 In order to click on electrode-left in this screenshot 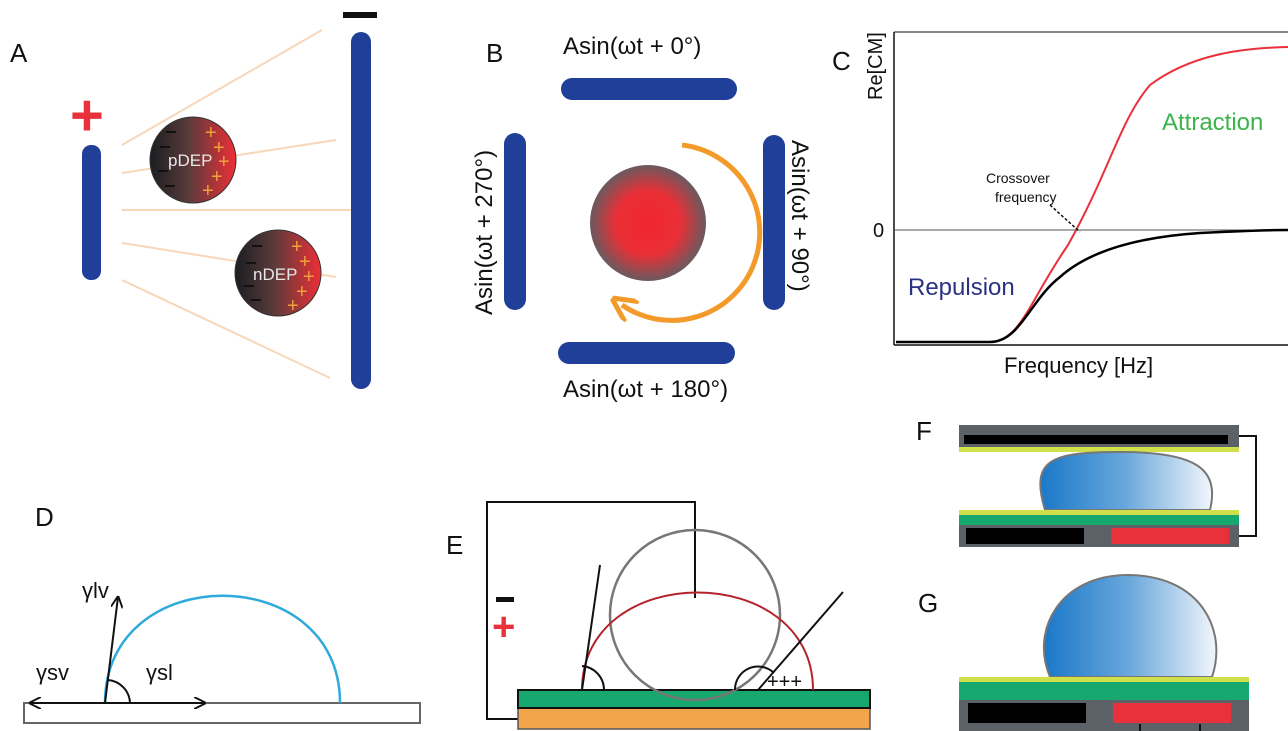, I will do `click(515, 221)`.